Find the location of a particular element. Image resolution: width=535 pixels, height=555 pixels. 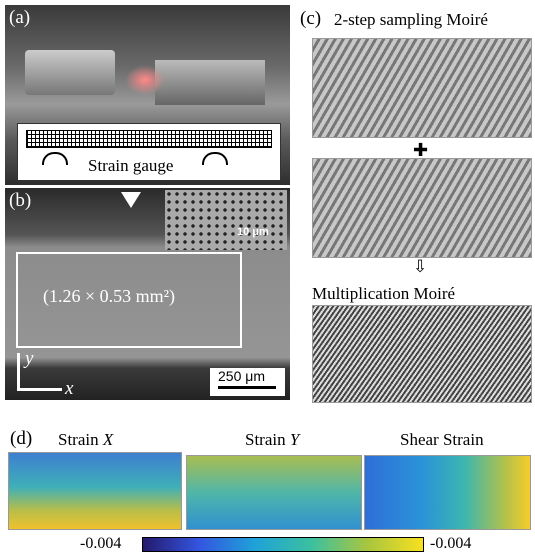

inset-scale: 10 μm is located at coordinates (253, 232).